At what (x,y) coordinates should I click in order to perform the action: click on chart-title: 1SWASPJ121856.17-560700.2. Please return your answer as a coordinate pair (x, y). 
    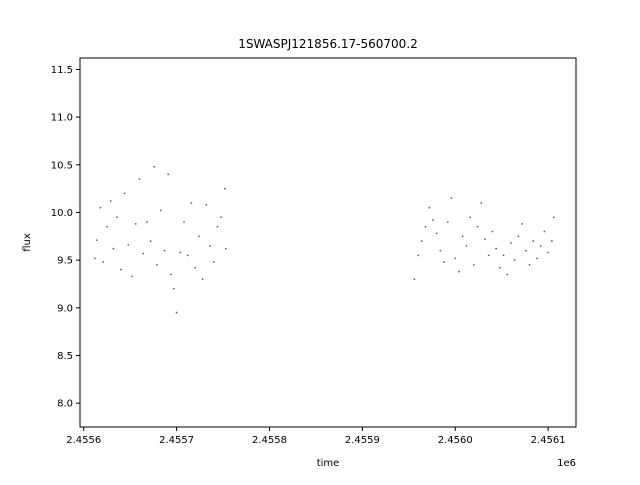
    Looking at the image, I should click on (328, 44).